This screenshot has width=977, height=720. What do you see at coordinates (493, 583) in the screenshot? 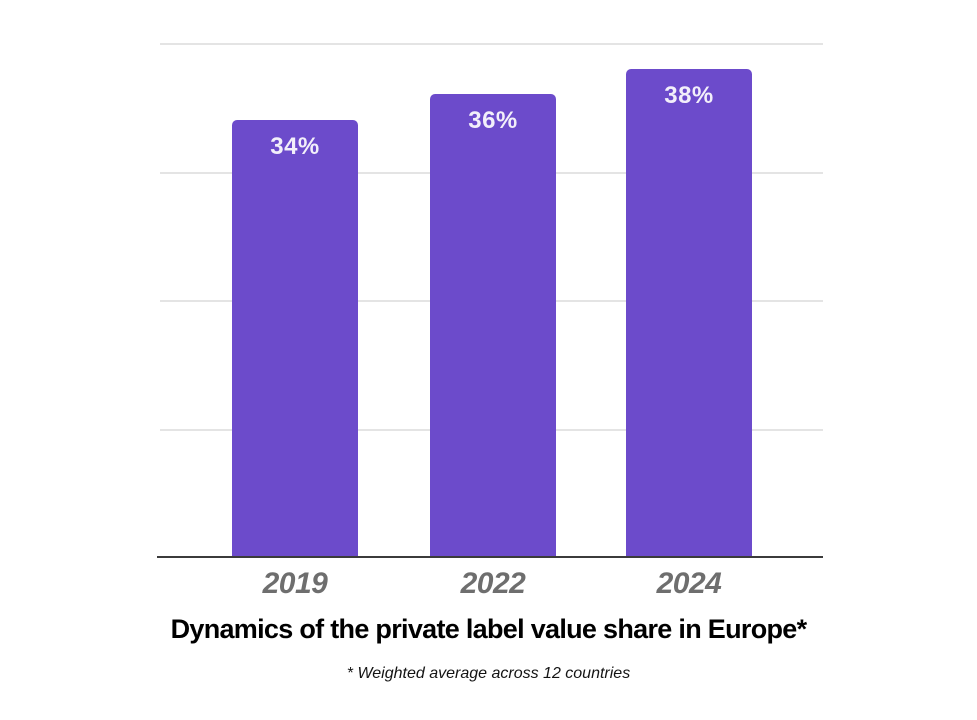
I see `x-axis-label-2022: 2022` at bounding box center [493, 583].